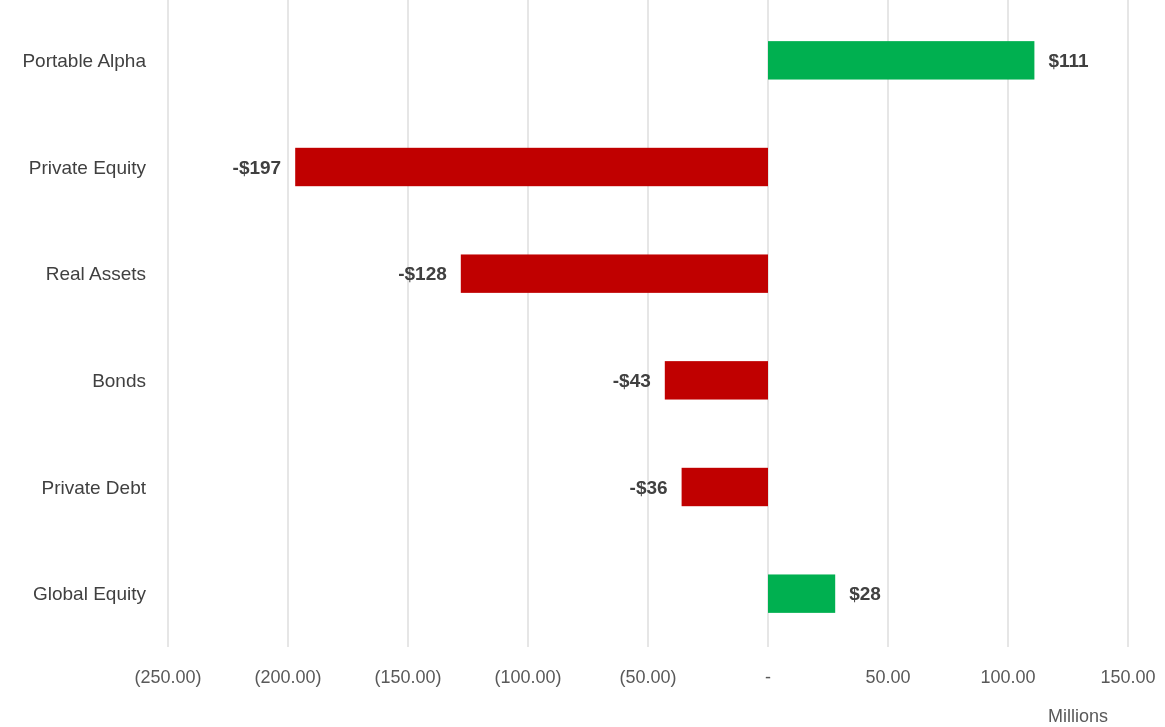 This screenshot has width=1165, height=727. Describe the element at coordinates (1078, 716) in the screenshot. I see `x-axis-title: Millions` at that location.